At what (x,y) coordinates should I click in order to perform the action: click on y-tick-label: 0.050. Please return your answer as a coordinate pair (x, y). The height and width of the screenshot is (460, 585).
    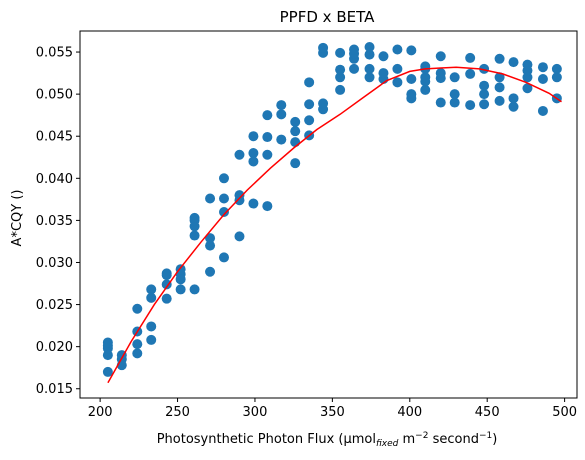
    Looking at the image, I should click on (54, 95).